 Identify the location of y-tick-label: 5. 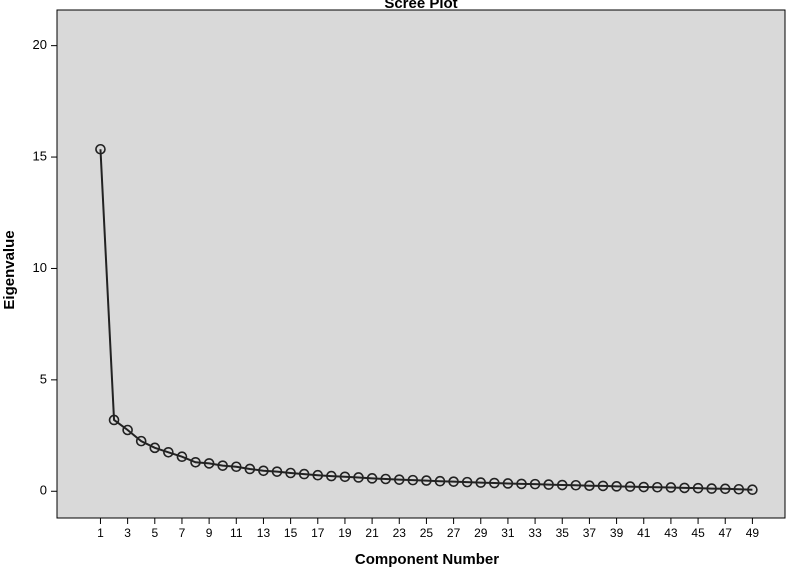
(43, 378).